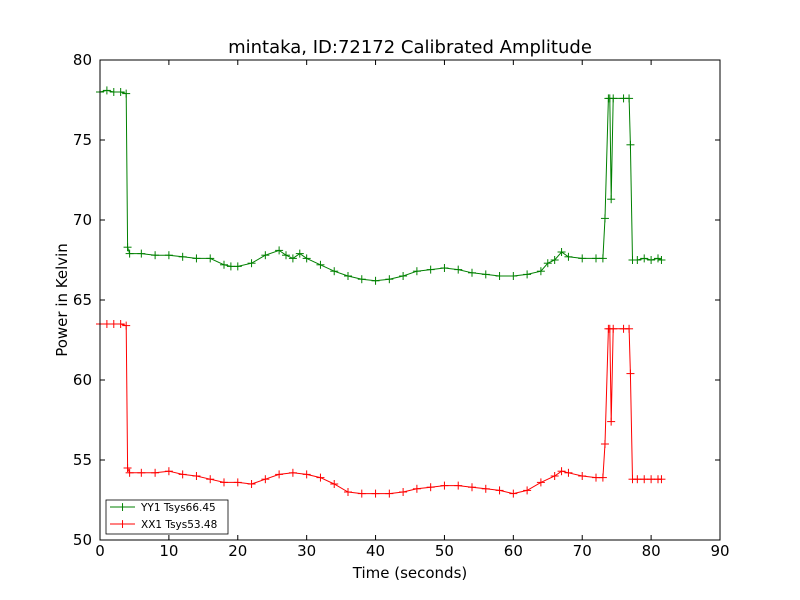 Image resolution: width=800 pixels, height=600 pixels. I want to click on y-tick-label: 65, so click(82, 300).